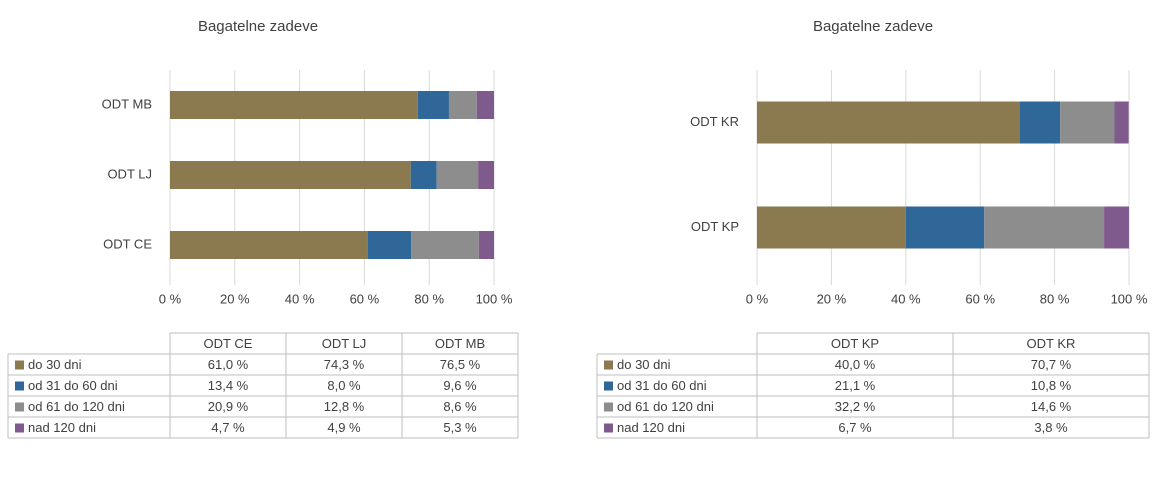  Describe the element at coordinates (228, 364) in the screenshot. I see `table-value: 61,0 %` at that location.